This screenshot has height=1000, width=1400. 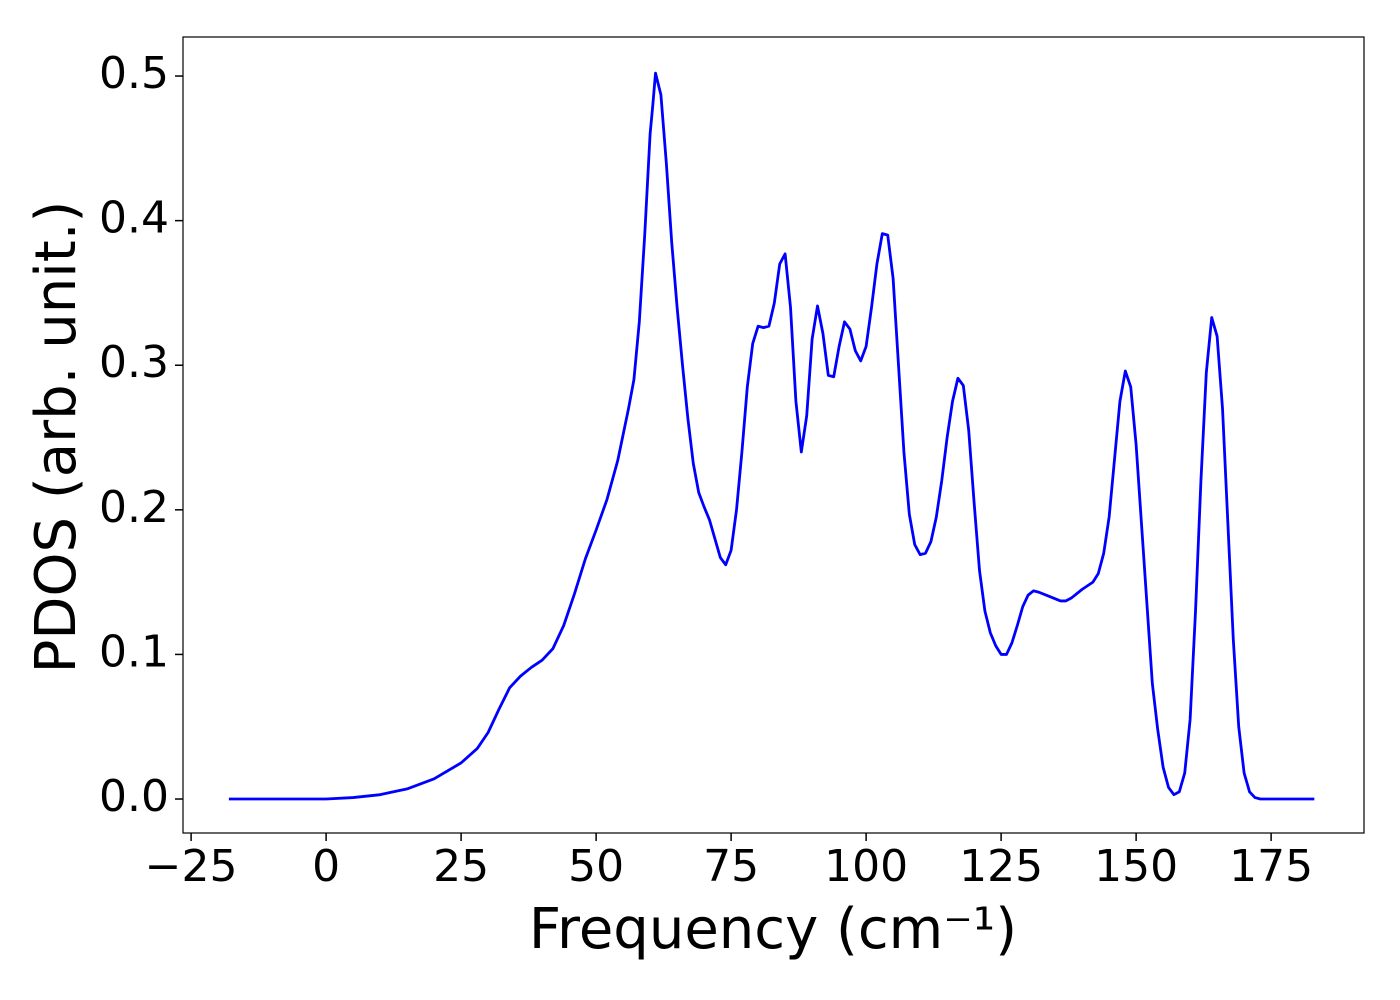 What do you see at coordinates (326, 866) in the screenshot?
I see `x-tick-label: 0` at bounding box center [326, 866].